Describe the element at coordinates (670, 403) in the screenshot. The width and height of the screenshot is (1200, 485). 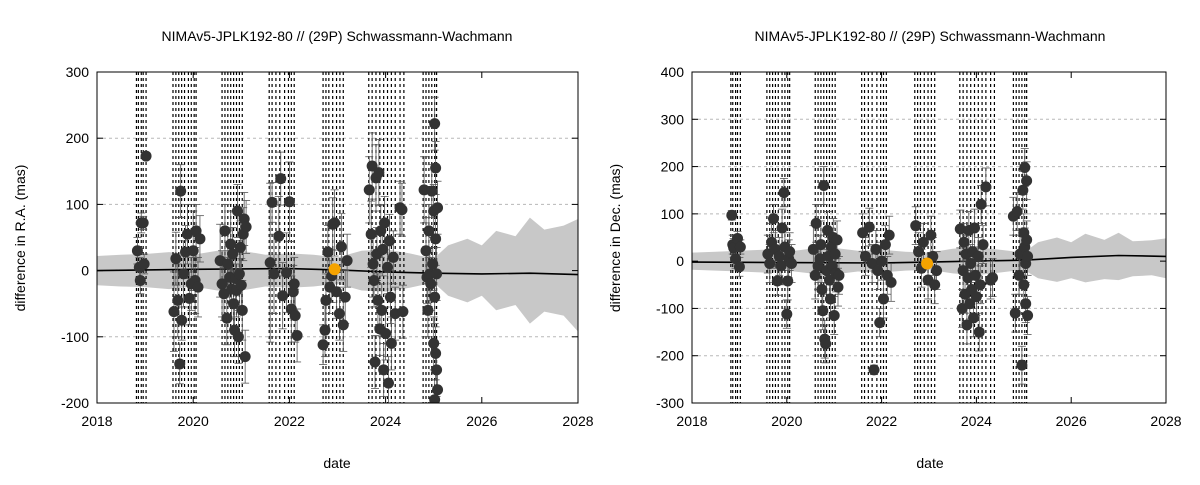
I see `y-tick-label: -300` at that location.